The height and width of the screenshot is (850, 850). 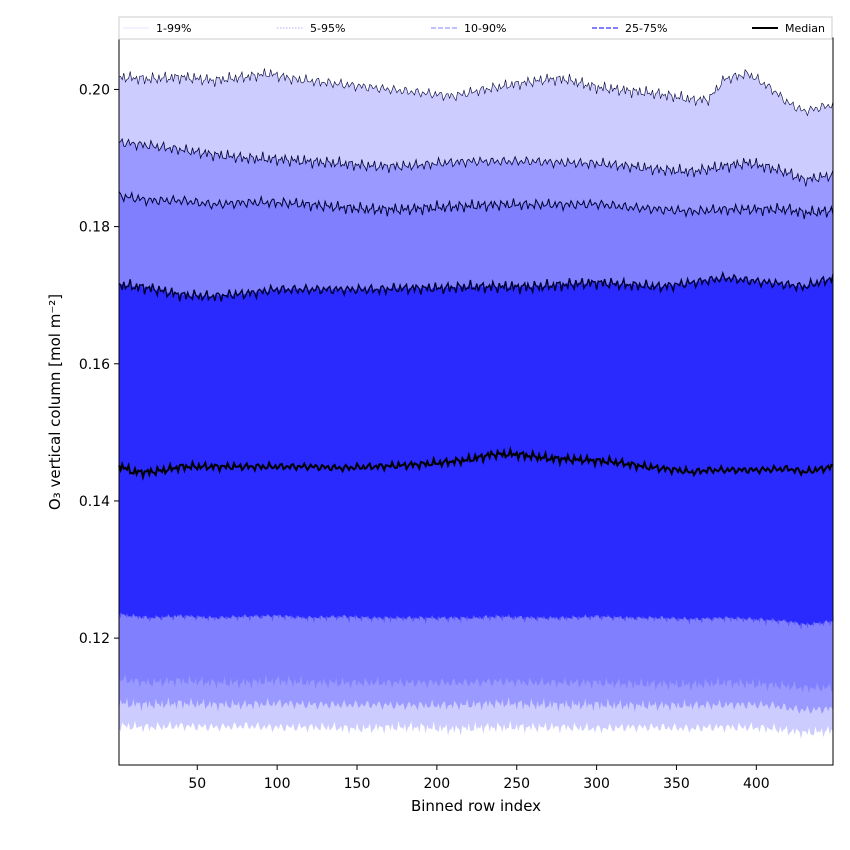 I want to click on y-axis-ticks: 0.12 0.14 0.16 0.18 0.20, so click(x=99, y=364).